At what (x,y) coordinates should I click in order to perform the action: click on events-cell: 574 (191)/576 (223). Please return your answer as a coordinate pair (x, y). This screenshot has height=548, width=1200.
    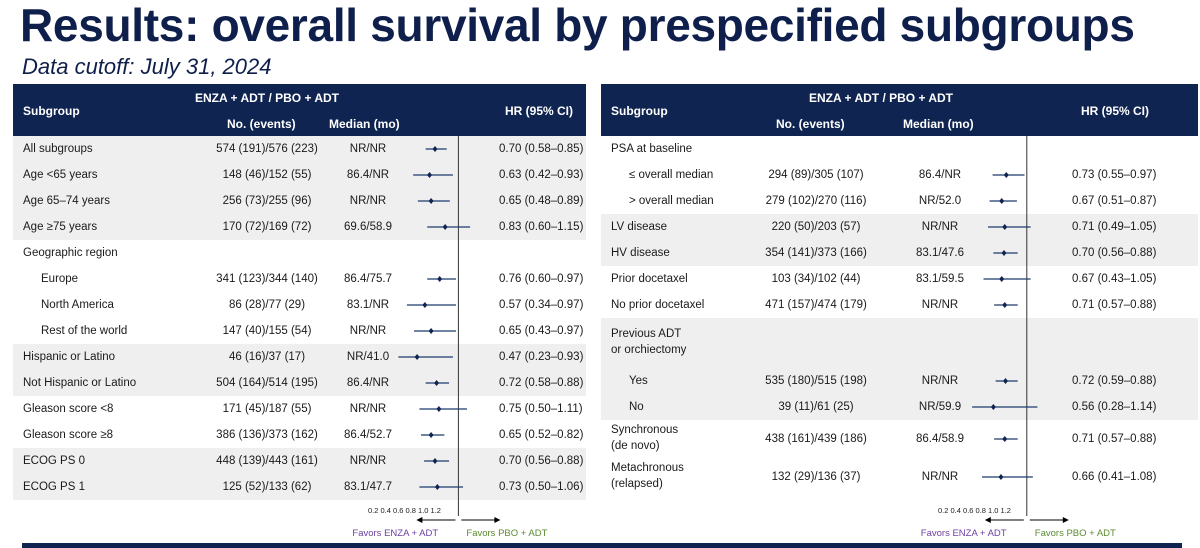
    Looking at the image, I should click on (267, 149).